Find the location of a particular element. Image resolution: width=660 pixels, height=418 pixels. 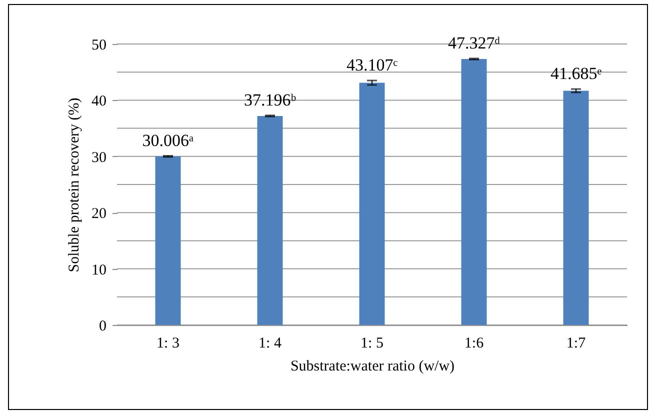

x-axis-title: Substrate:water ratio (w/w) is located at coordinates (372, 366).